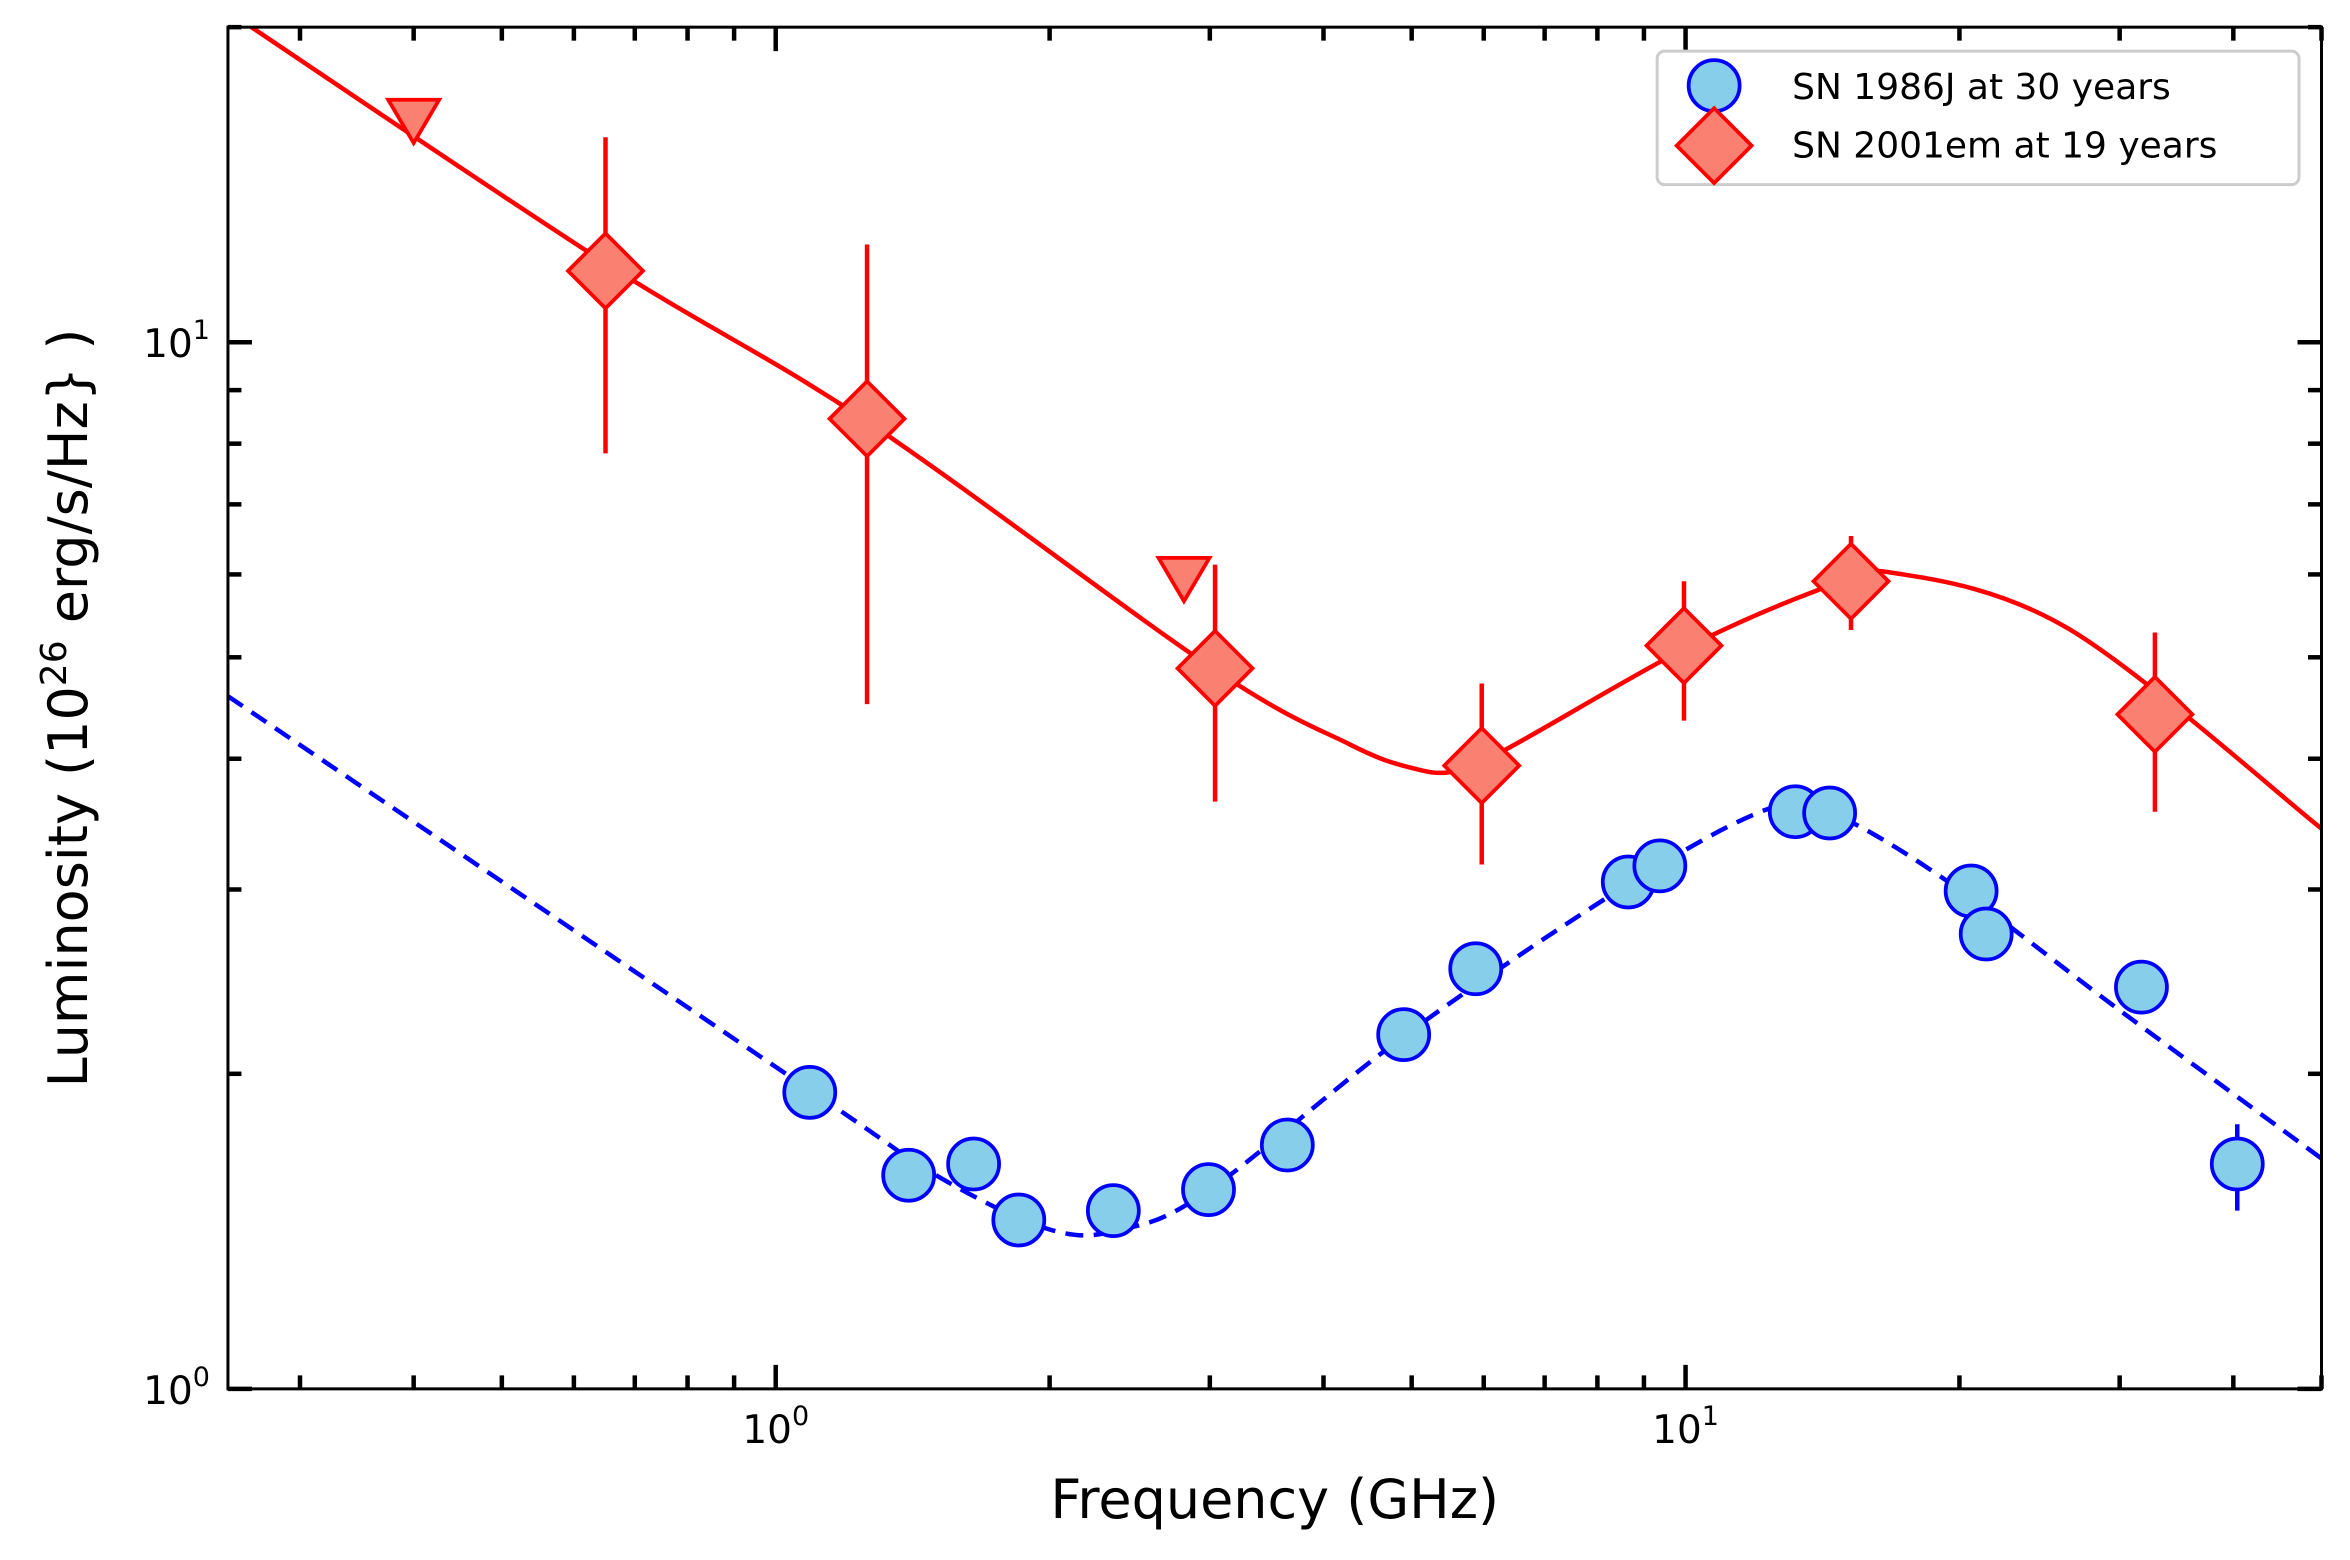 The width and height of the screenshot is (2350, 1560). I want to click on legend-frame, so click(1978, 118).